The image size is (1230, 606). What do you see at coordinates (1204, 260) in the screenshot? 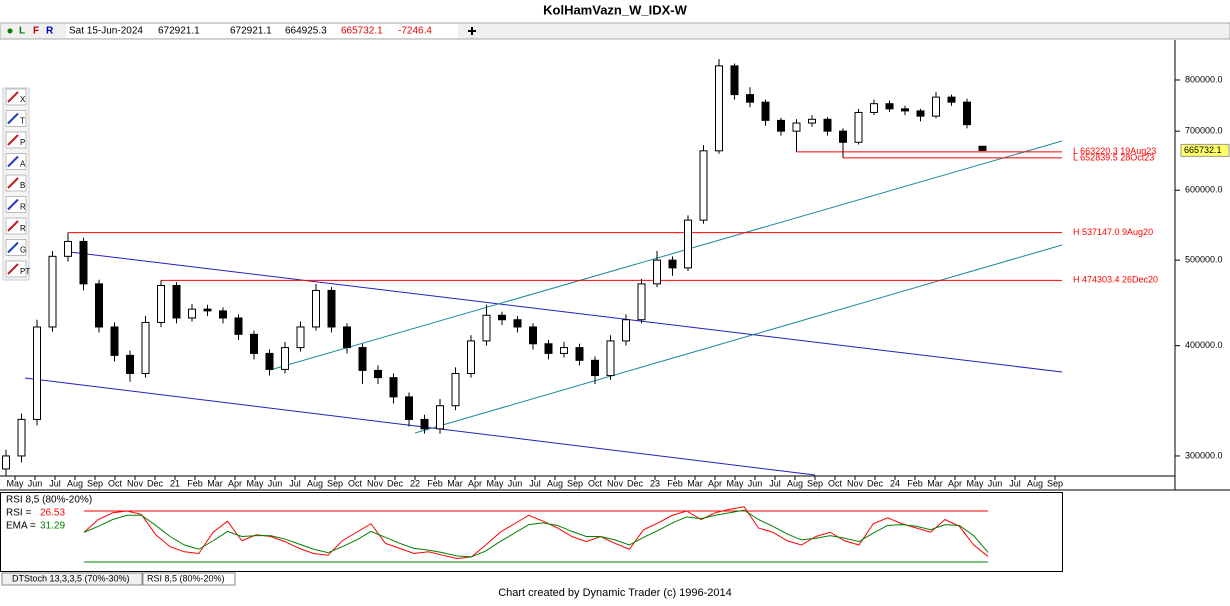
I see `y-tick-label: 500000.0` at bounding box center [1204, 260].